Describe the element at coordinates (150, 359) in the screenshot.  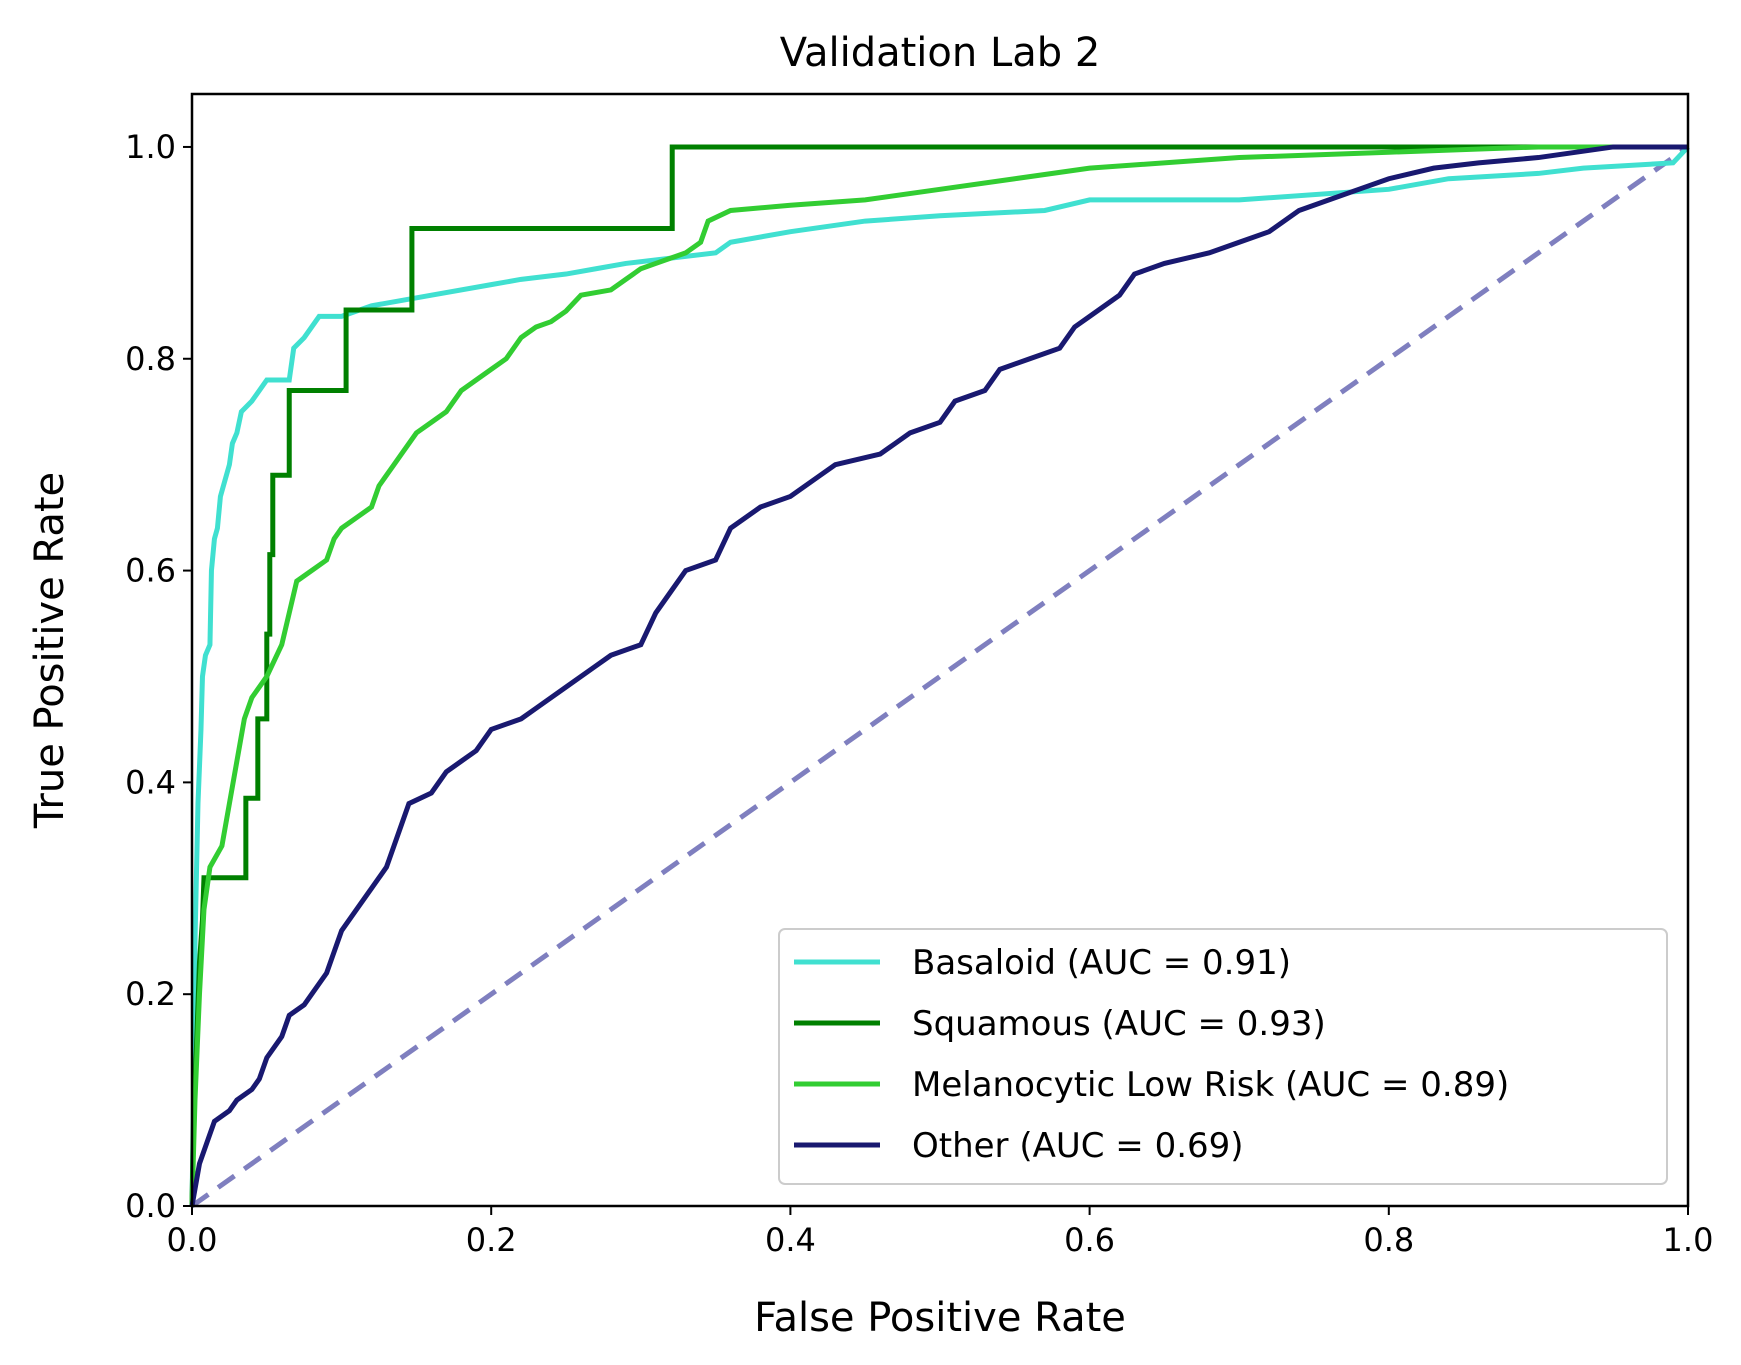
I see `y-tick-label: 0.8` at that location.